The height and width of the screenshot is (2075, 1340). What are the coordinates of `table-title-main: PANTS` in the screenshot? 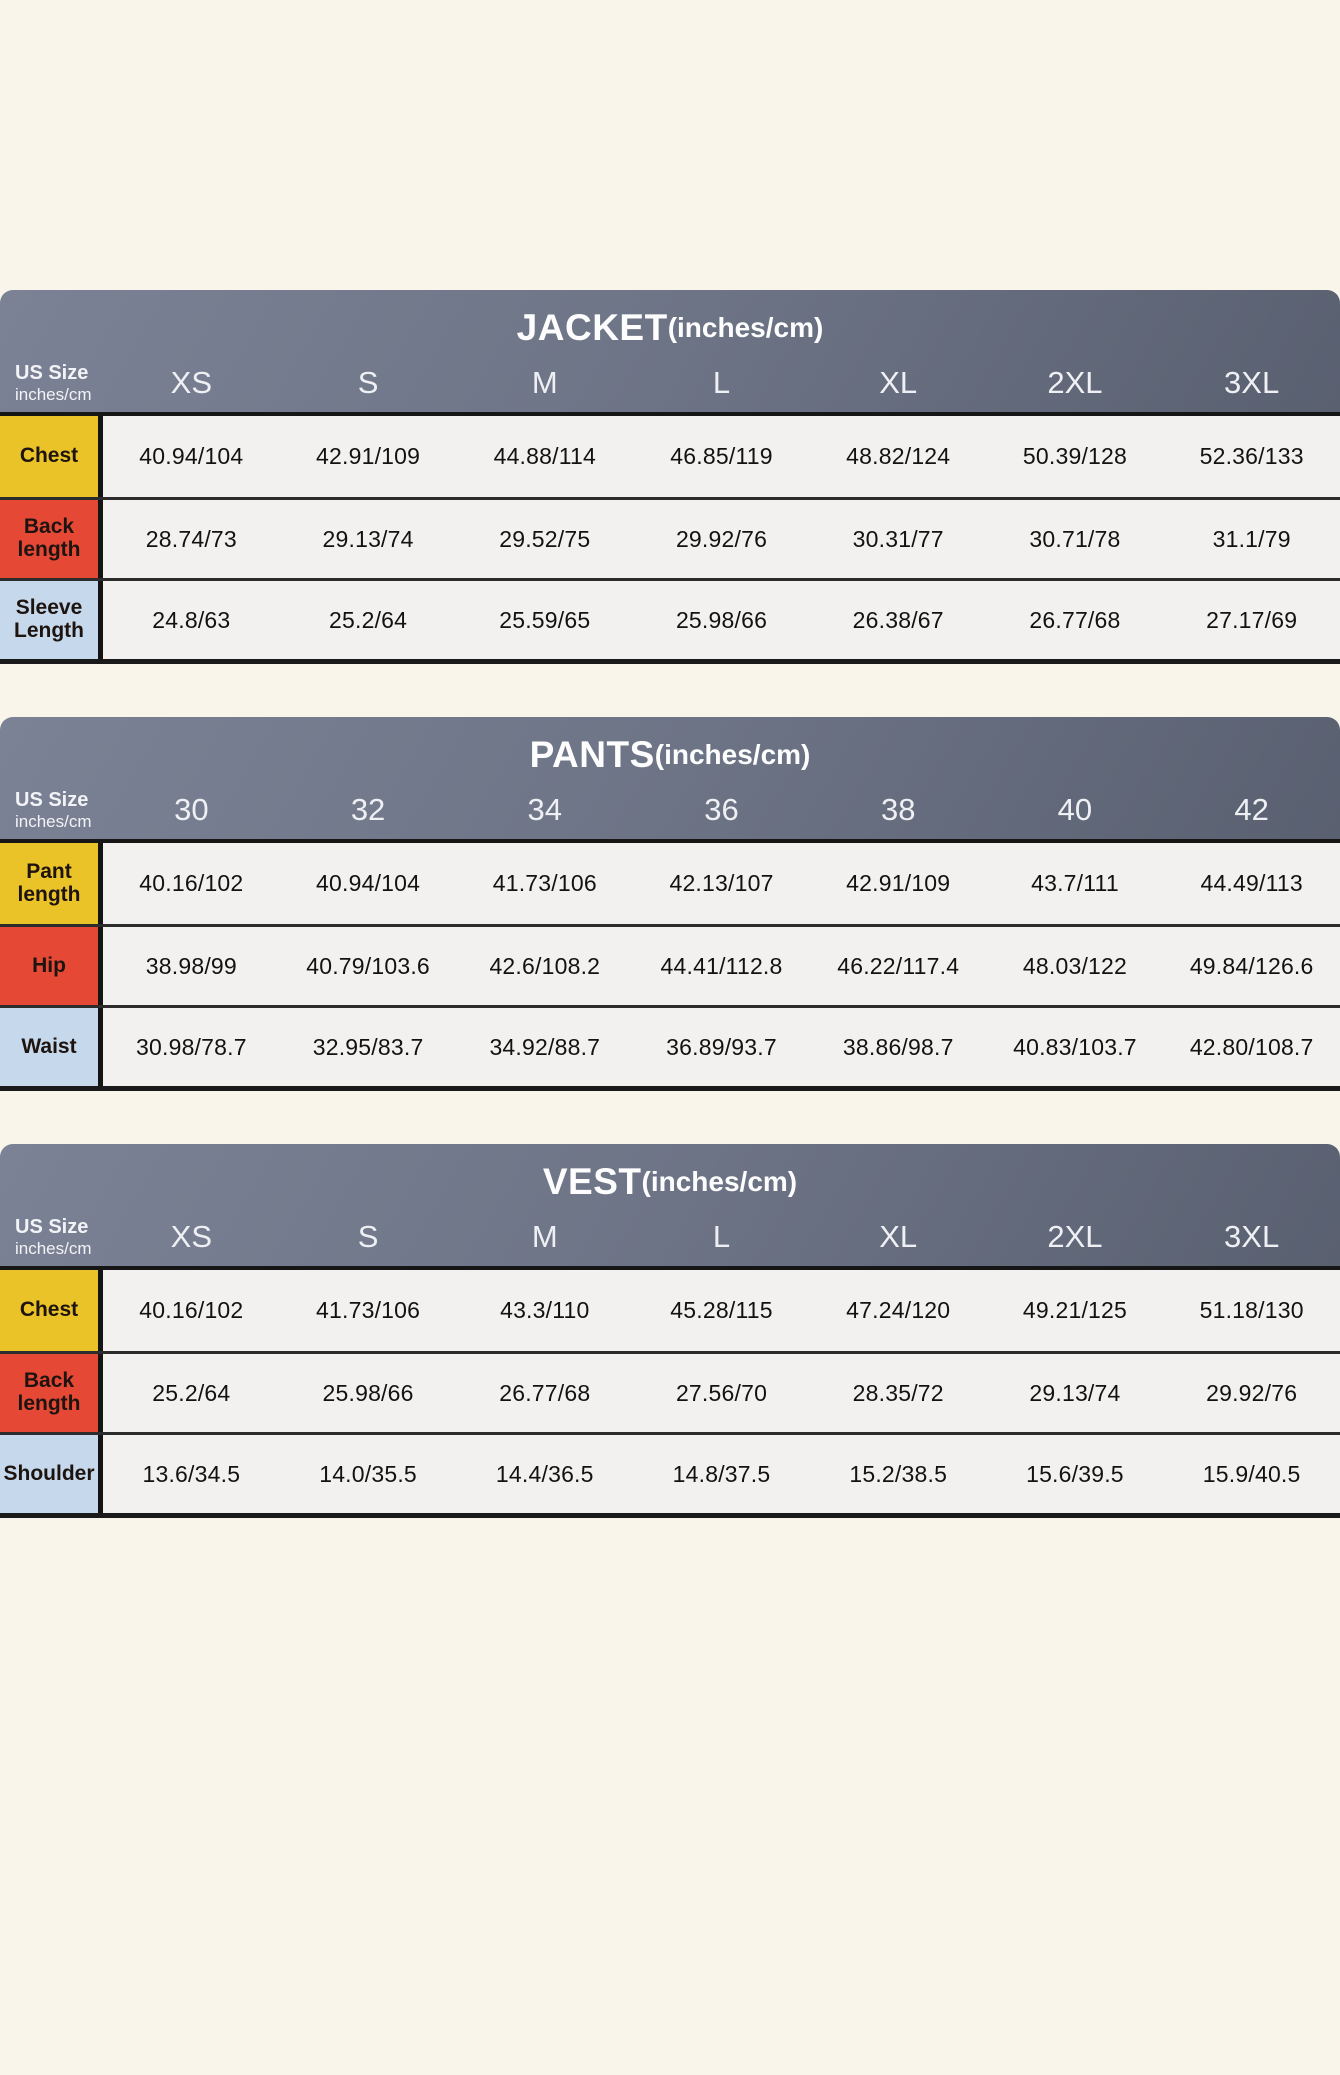 It's located at (592, 754).